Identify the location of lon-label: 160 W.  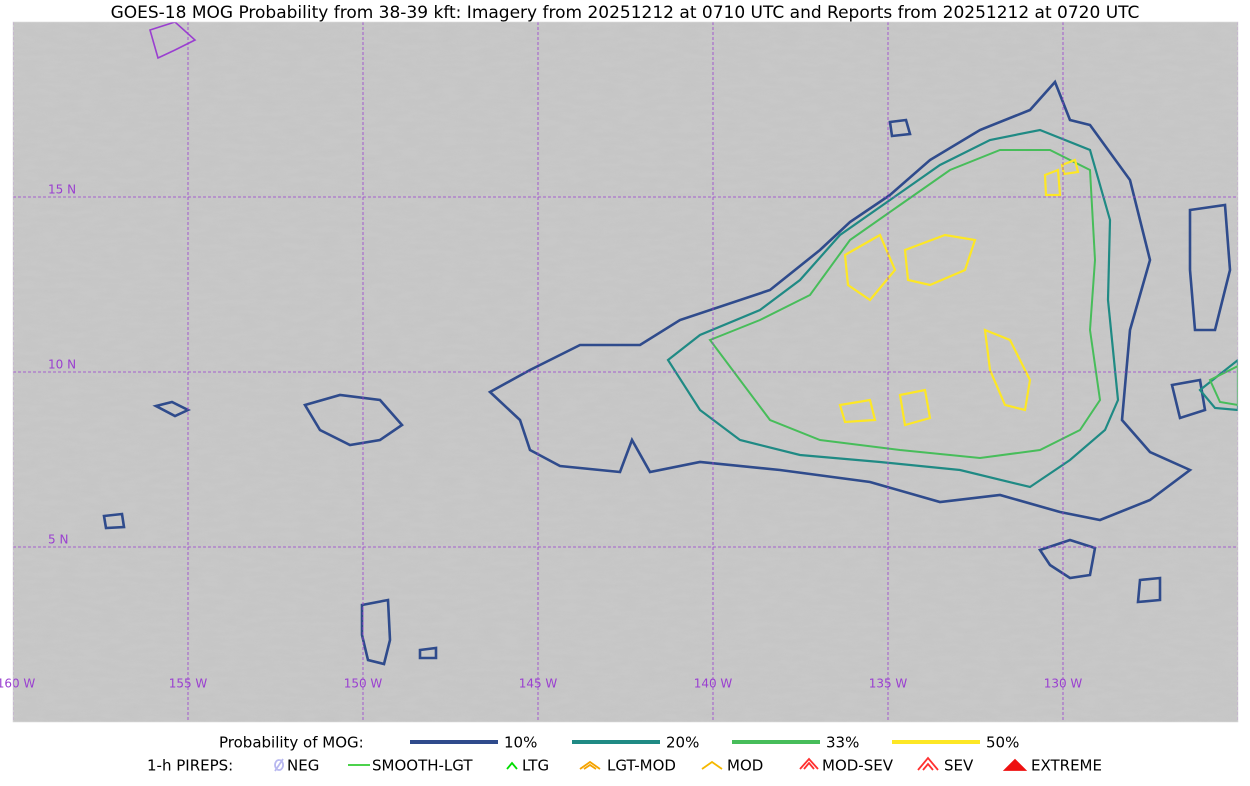
(17, 684).